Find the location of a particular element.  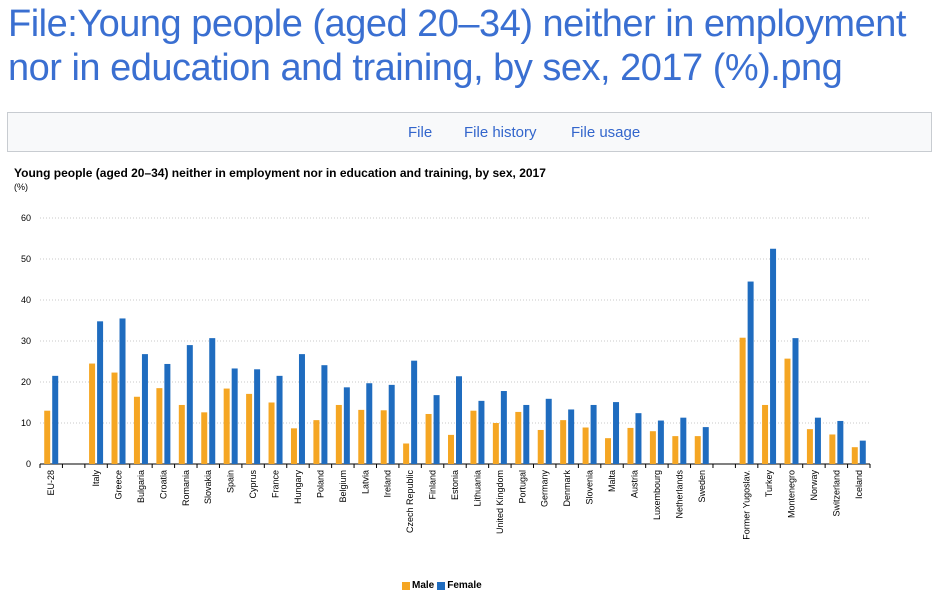

x-tick-label: Bulgaria is located at coordinates (141, 486).